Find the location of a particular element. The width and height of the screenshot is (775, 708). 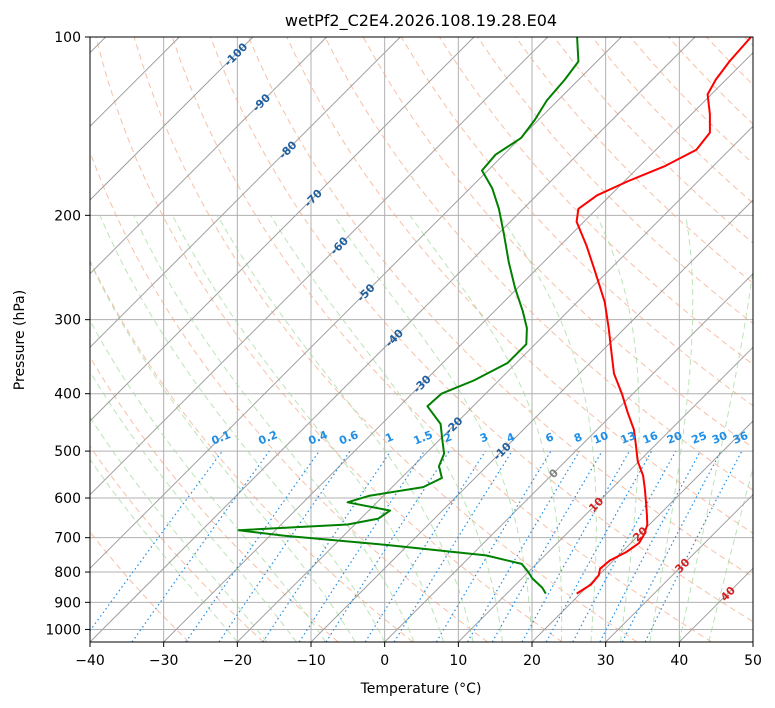

mixing-ratio-label: 0.4 is located at coordinates (317, 437).